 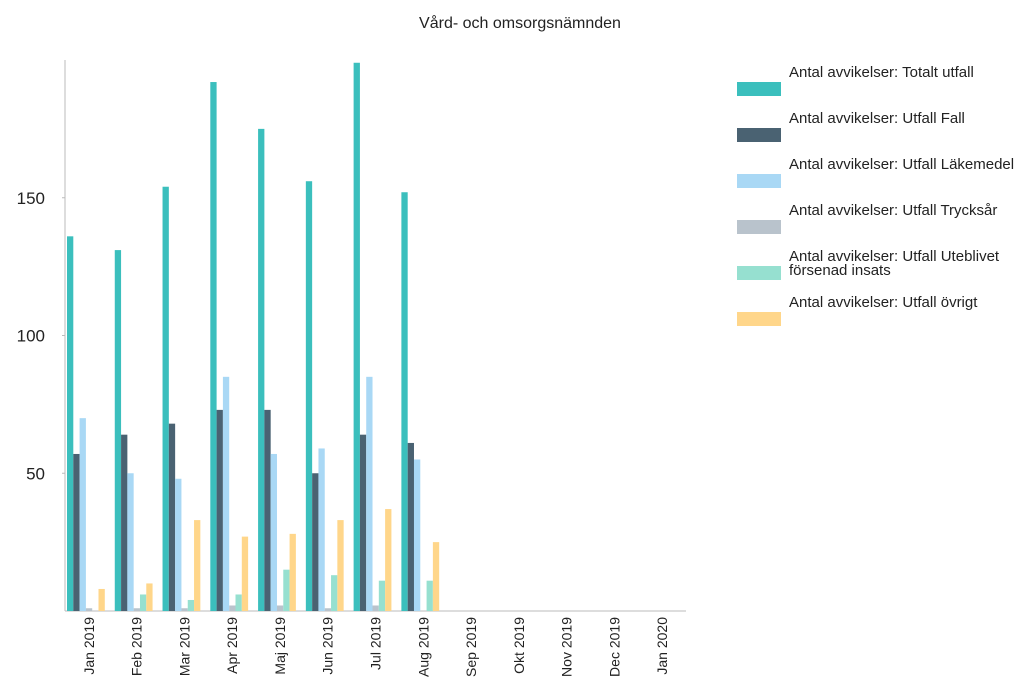 I want to click on legend-label: Antal avvikelser: Totalt utfall, so click(x=881, y=72).